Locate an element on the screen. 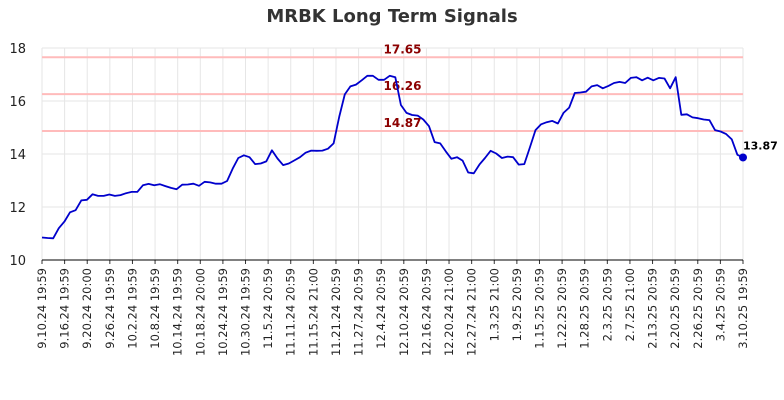 The image size is (784, 400). reference-label: 14.87 is located at coordinates (403, 123).